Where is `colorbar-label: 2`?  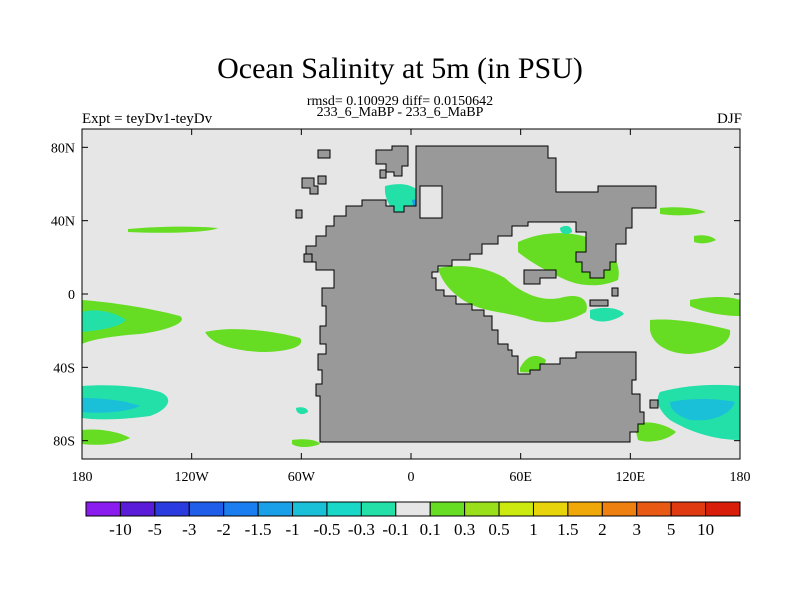
colorbar-label: 2 is located at coordinates (602, 529).